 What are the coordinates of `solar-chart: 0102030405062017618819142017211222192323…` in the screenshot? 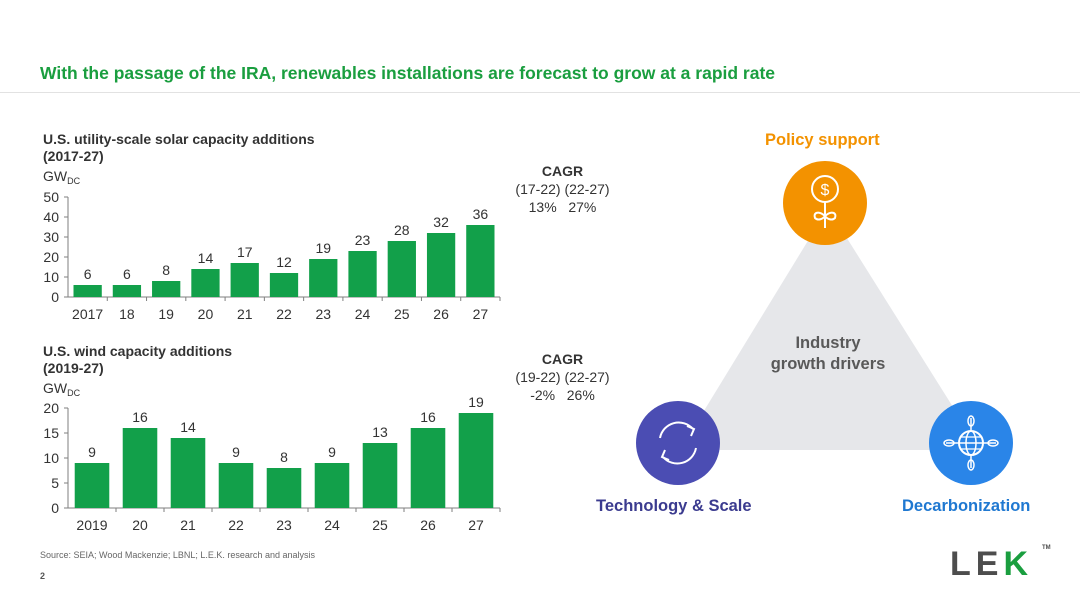 It's located at (272, 255).